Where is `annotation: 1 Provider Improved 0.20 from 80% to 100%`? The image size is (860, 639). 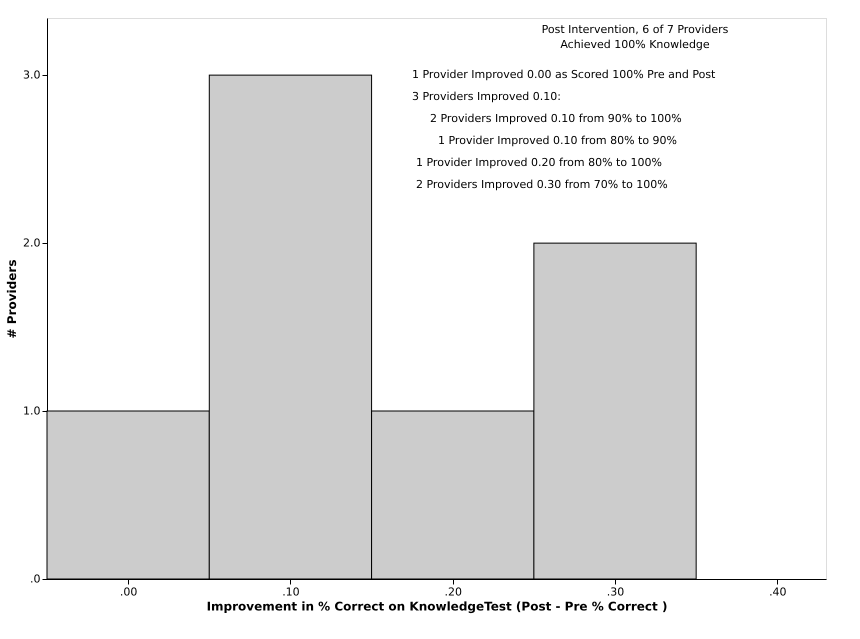 annotation: 1 Provider Improved 0.20 from 80% to 100% is located at coordinates (539, 162).